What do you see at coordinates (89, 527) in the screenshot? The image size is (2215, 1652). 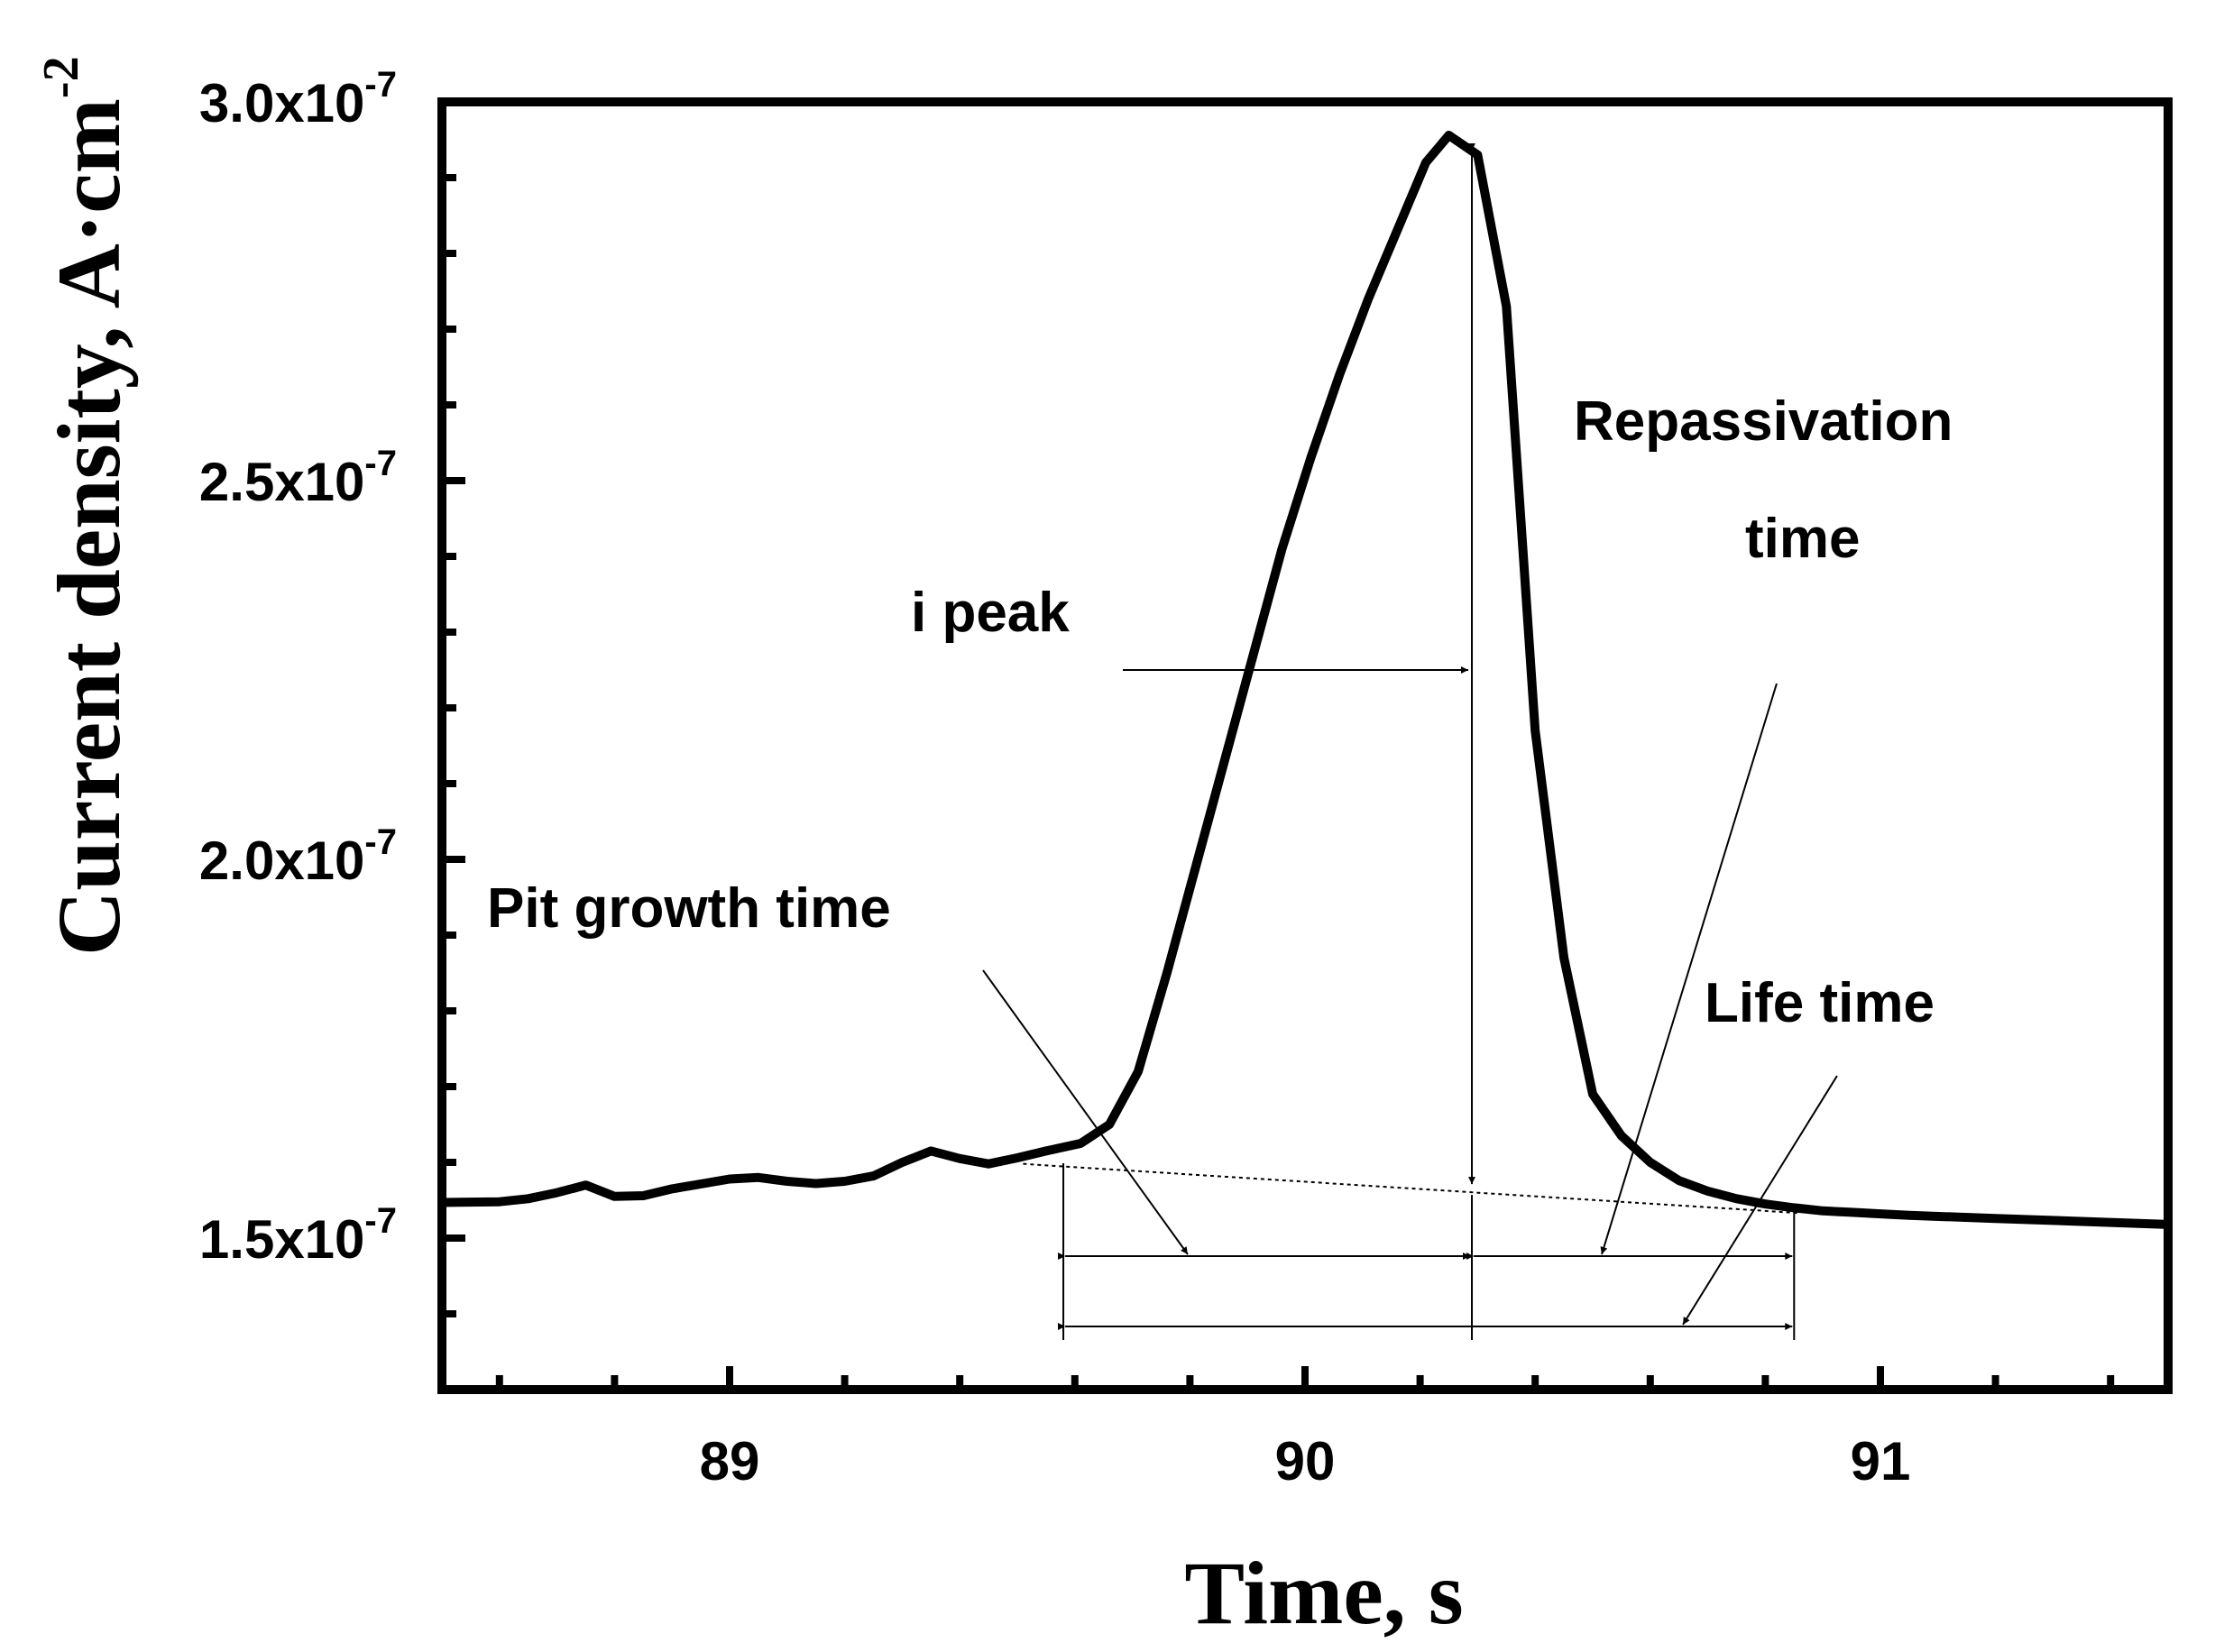 I see `y-axis-title-main: Current density, A·cm` at bounding box center [89, 527].